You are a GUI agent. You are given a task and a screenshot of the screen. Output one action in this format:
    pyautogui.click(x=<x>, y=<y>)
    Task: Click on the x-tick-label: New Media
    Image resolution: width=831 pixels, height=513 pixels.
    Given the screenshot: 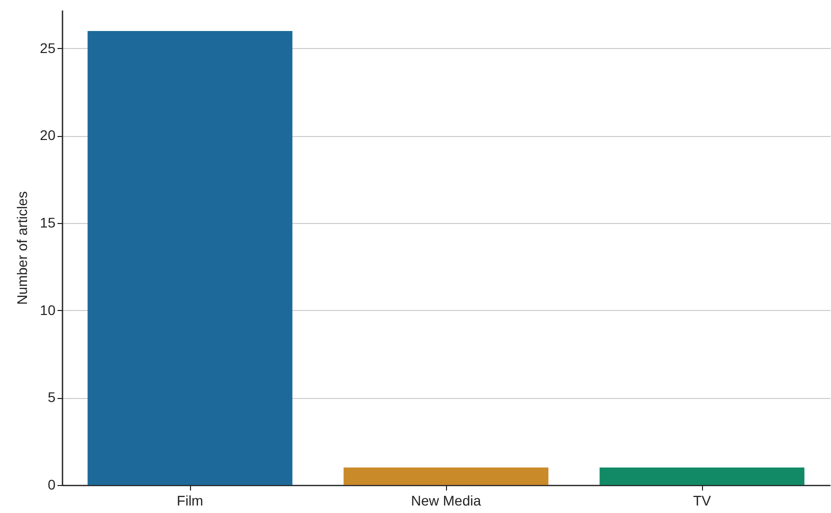 What is the action you would take?
    pyautogui.click(x=446, y=500)
    